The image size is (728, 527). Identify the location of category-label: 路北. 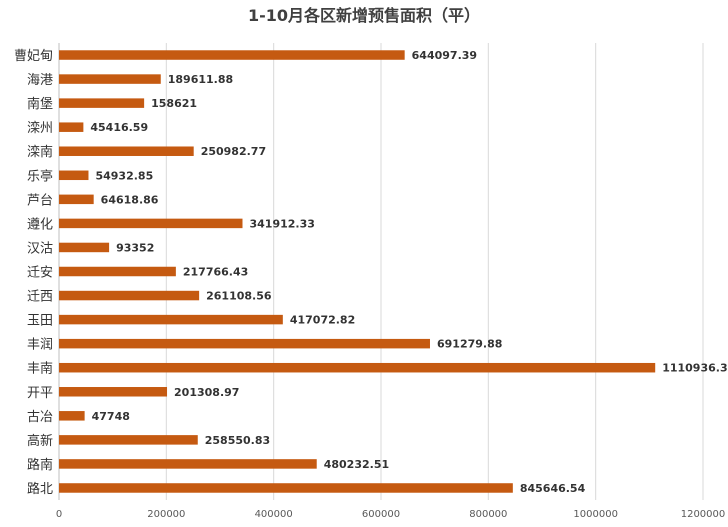
(40, 489).